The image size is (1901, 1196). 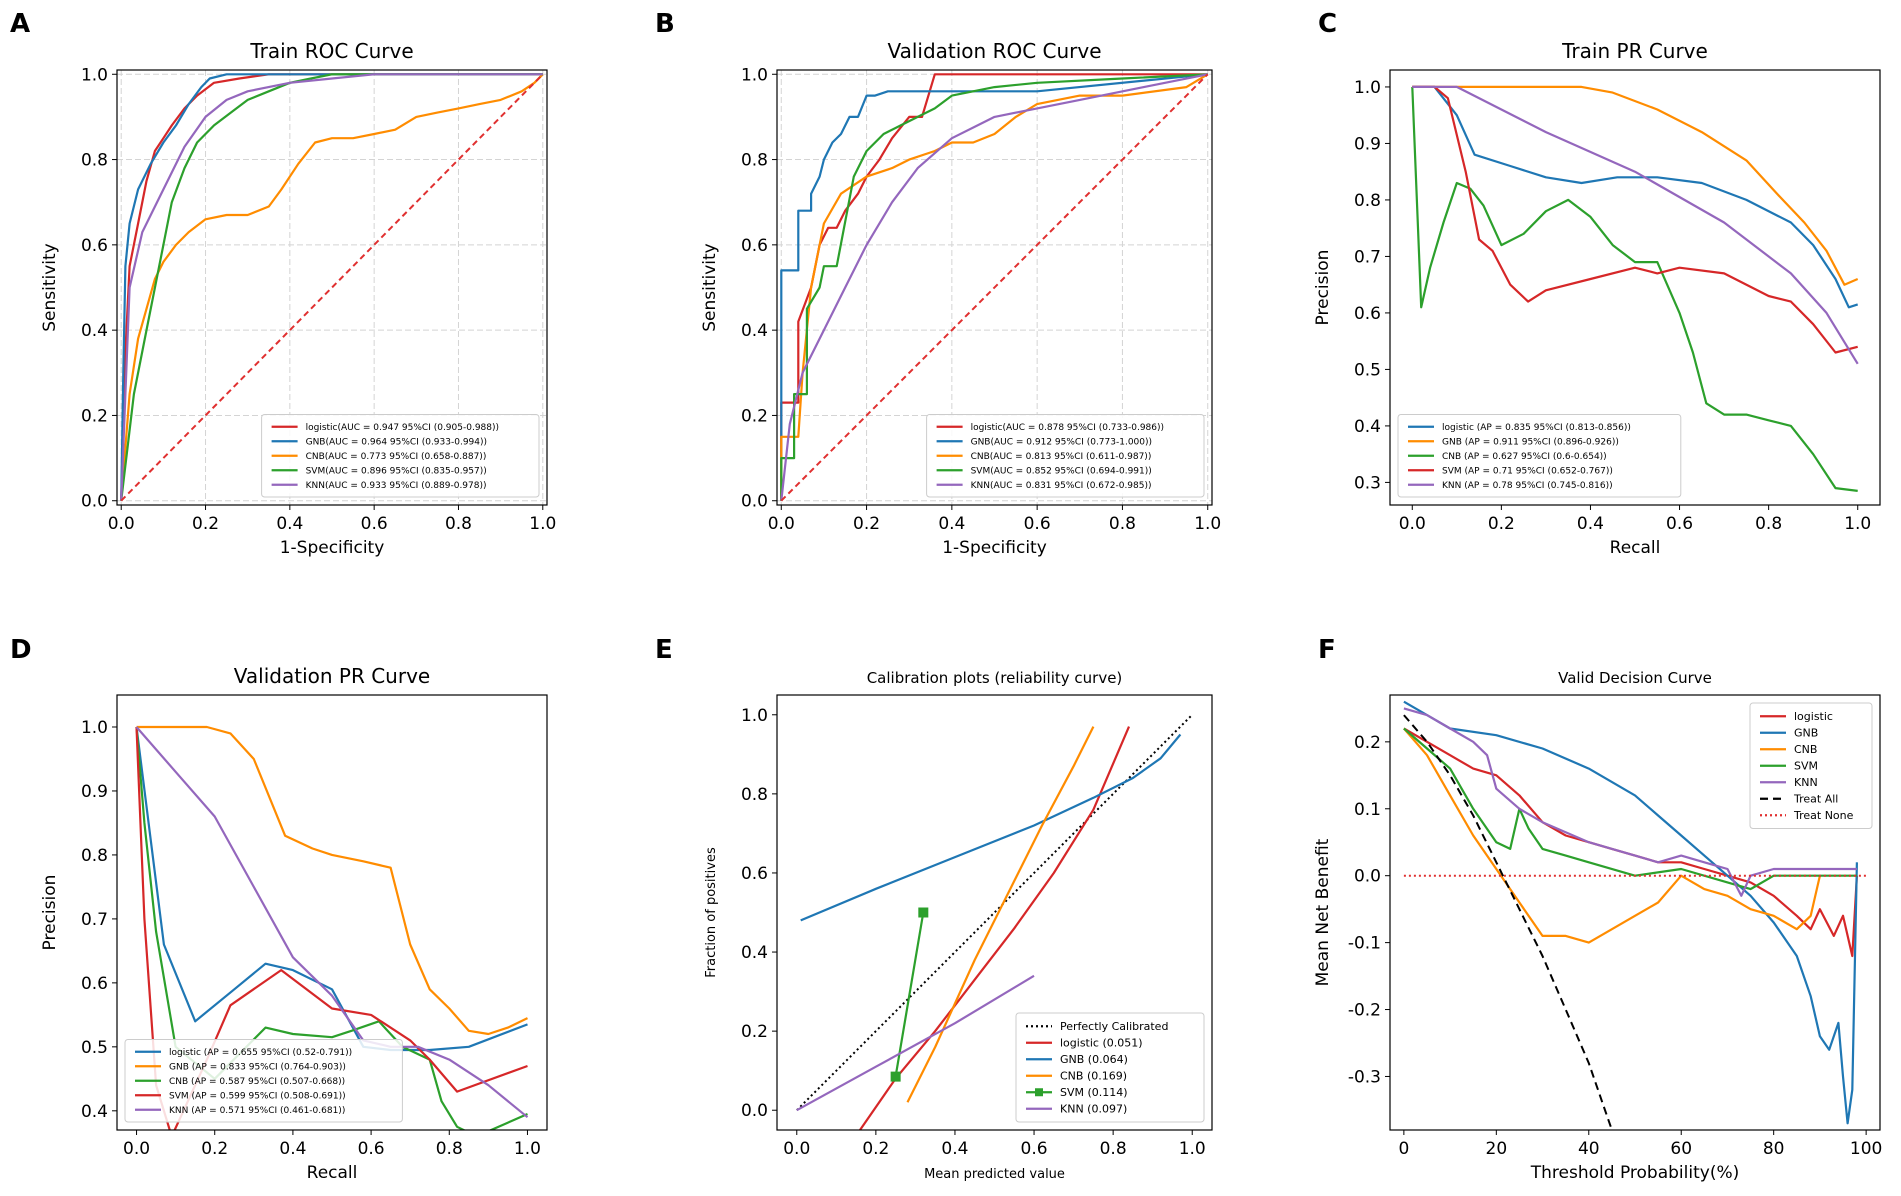 I want to click on legend-label: GNB (AP = 0.833 95%CI (0.764-0.903)), so click(x=257, y=1067).